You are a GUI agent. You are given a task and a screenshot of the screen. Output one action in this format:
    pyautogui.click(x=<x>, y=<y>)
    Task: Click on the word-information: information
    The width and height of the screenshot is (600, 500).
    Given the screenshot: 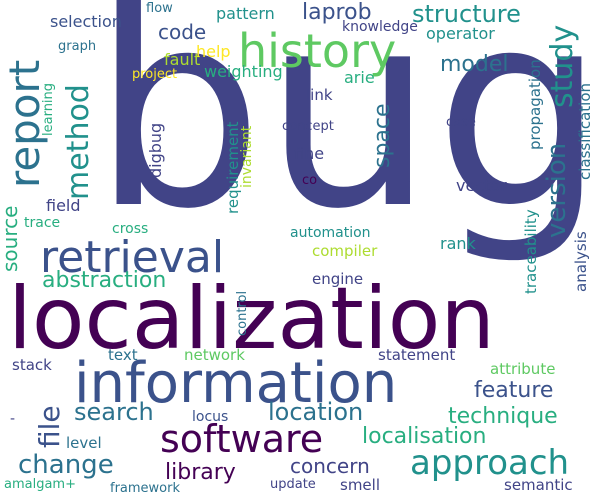 What is the action you would take?
    pyautogui.click(x=236, y=383)
    